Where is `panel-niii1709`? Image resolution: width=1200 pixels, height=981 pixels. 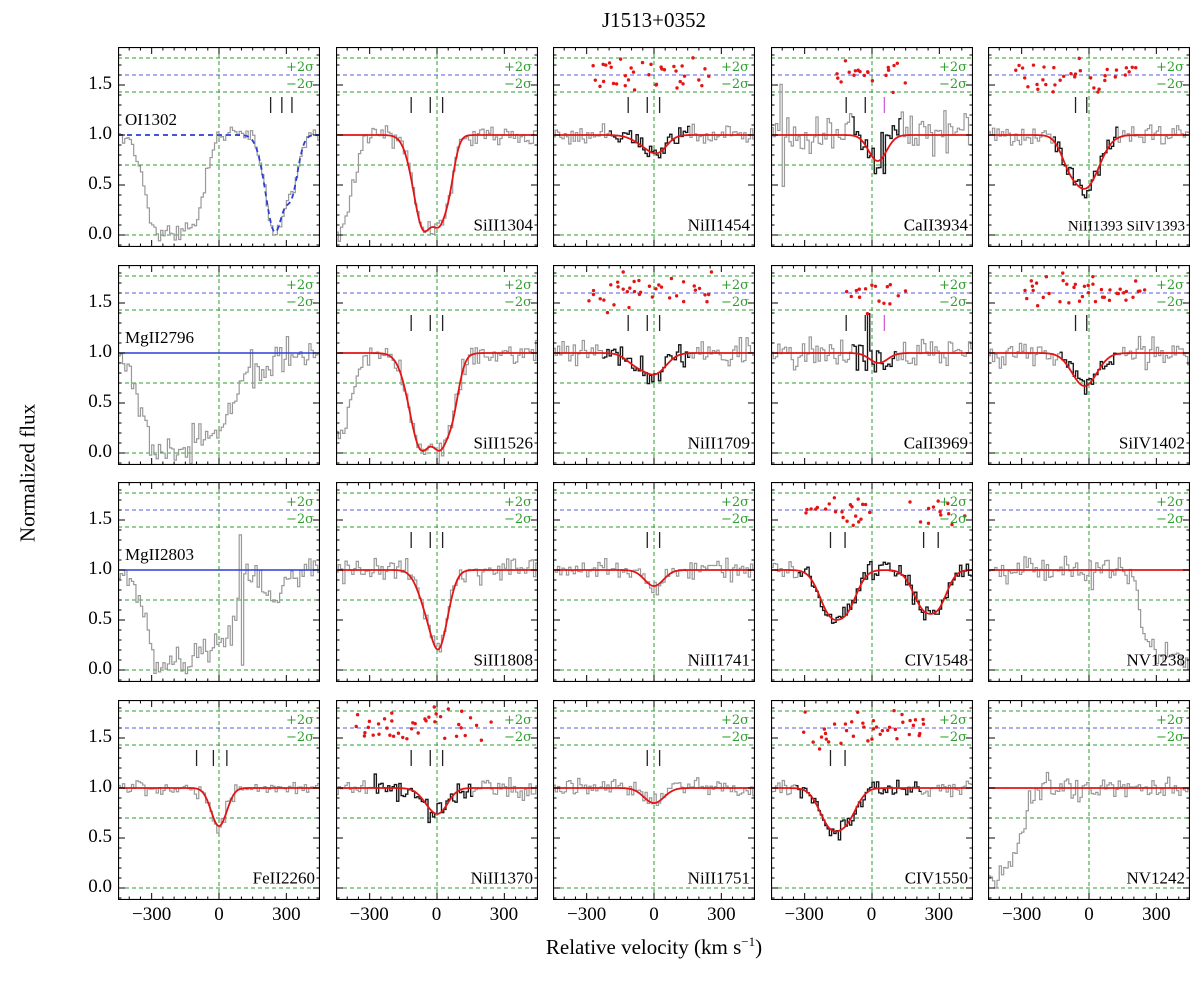
panel-niii1709 is located at coordinates (654, 364).